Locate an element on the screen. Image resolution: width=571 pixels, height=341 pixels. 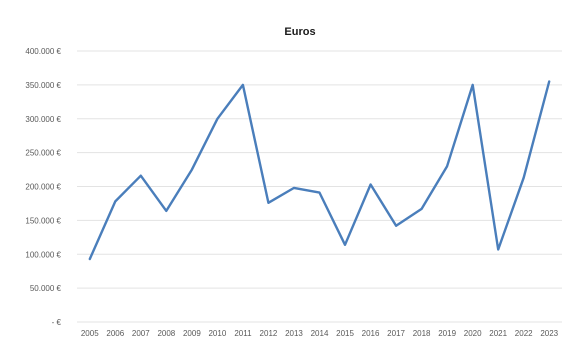
x-tick-label: 2010 is located at coordinates (217, 333).